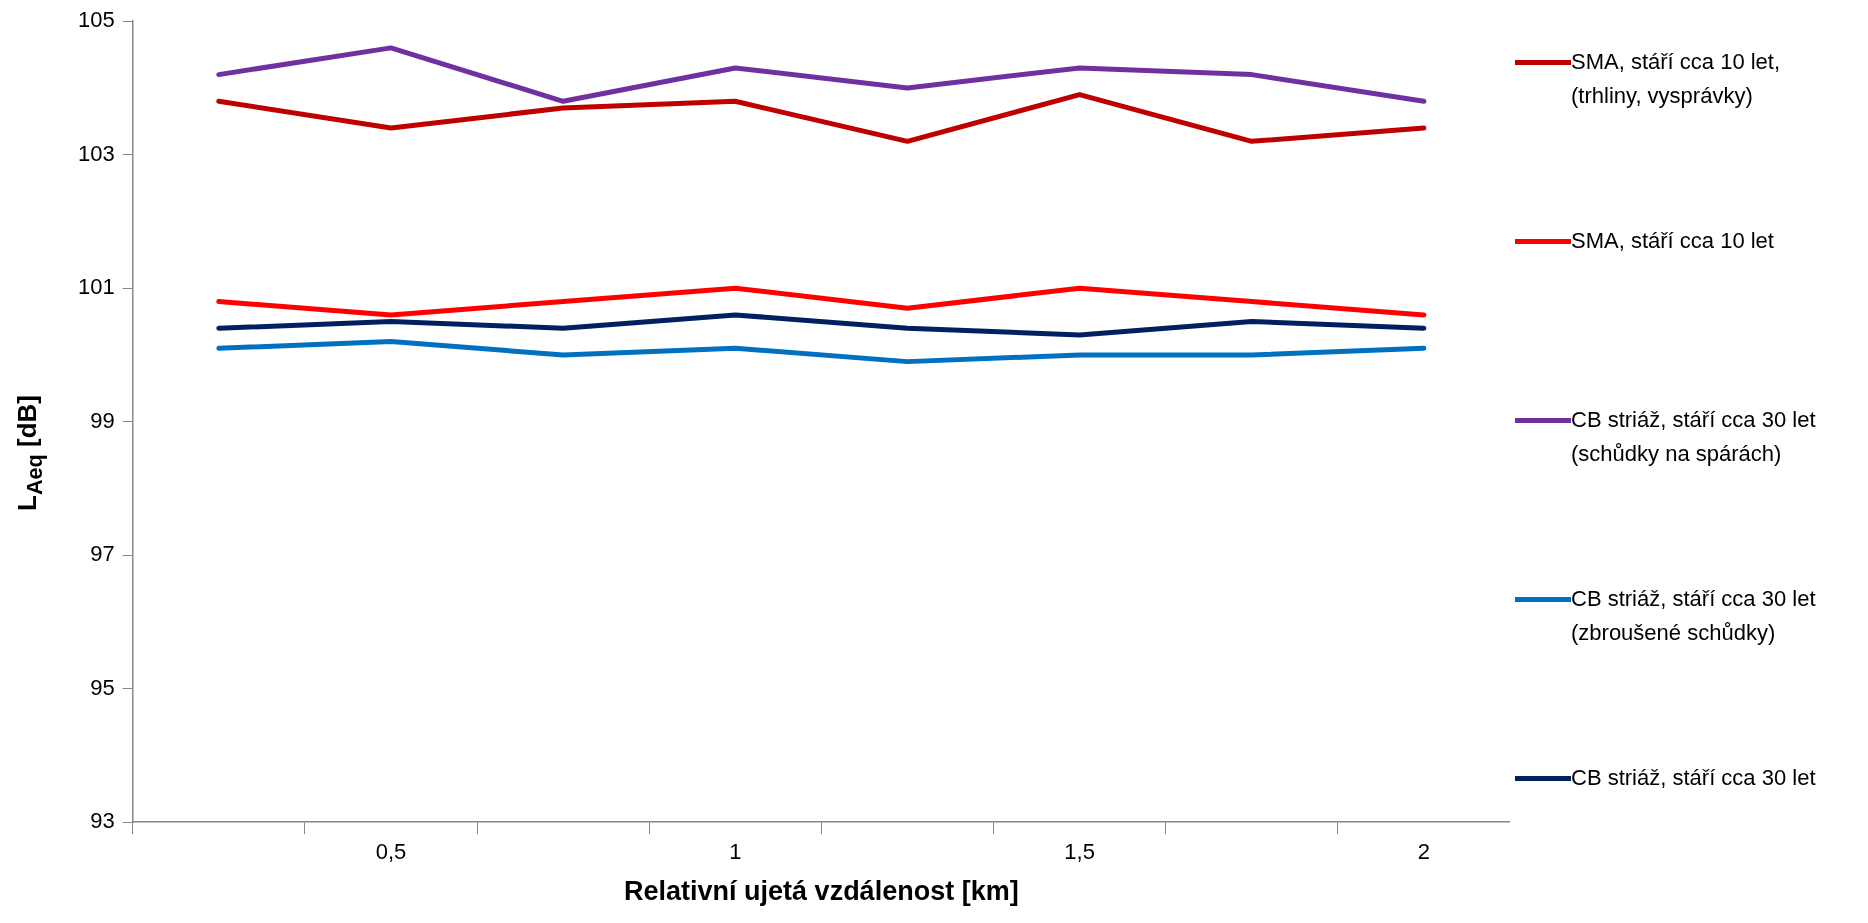 This screenshot has height=923, width=1868. Describe the element at coordinates (96, 287) in the screenshot. I see `y-tick-label: 101` at that location.